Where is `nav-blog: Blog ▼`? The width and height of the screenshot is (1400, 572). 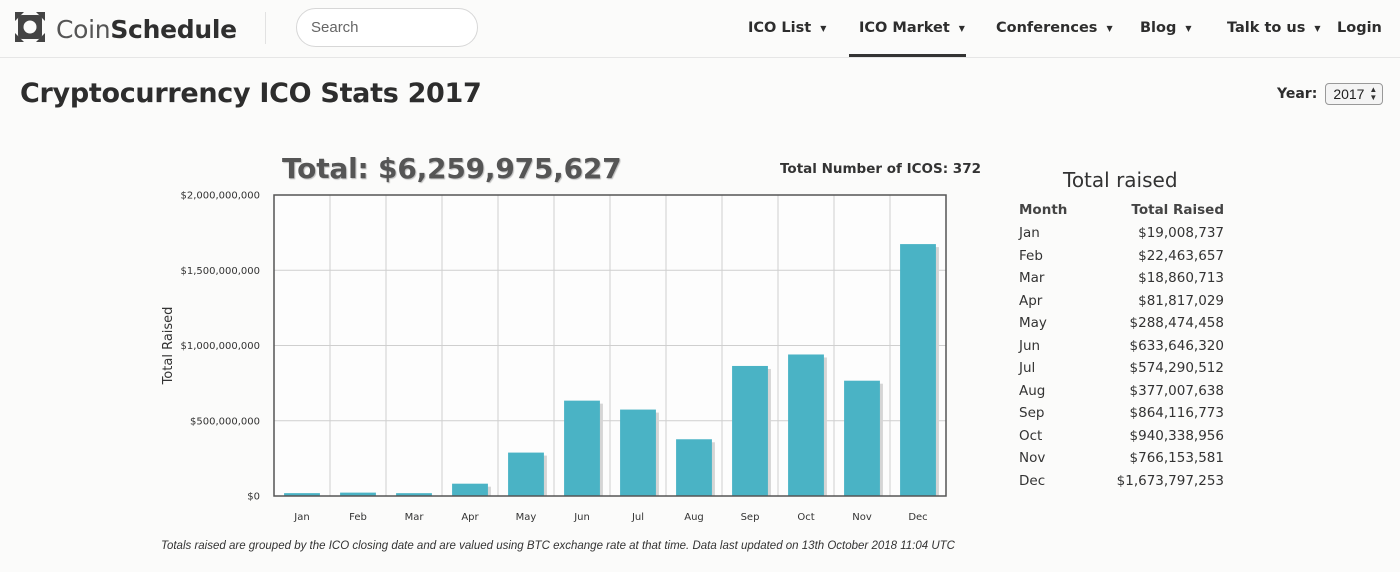
nav-blog: Blog ▼ is located at coordinates (1166, 28).